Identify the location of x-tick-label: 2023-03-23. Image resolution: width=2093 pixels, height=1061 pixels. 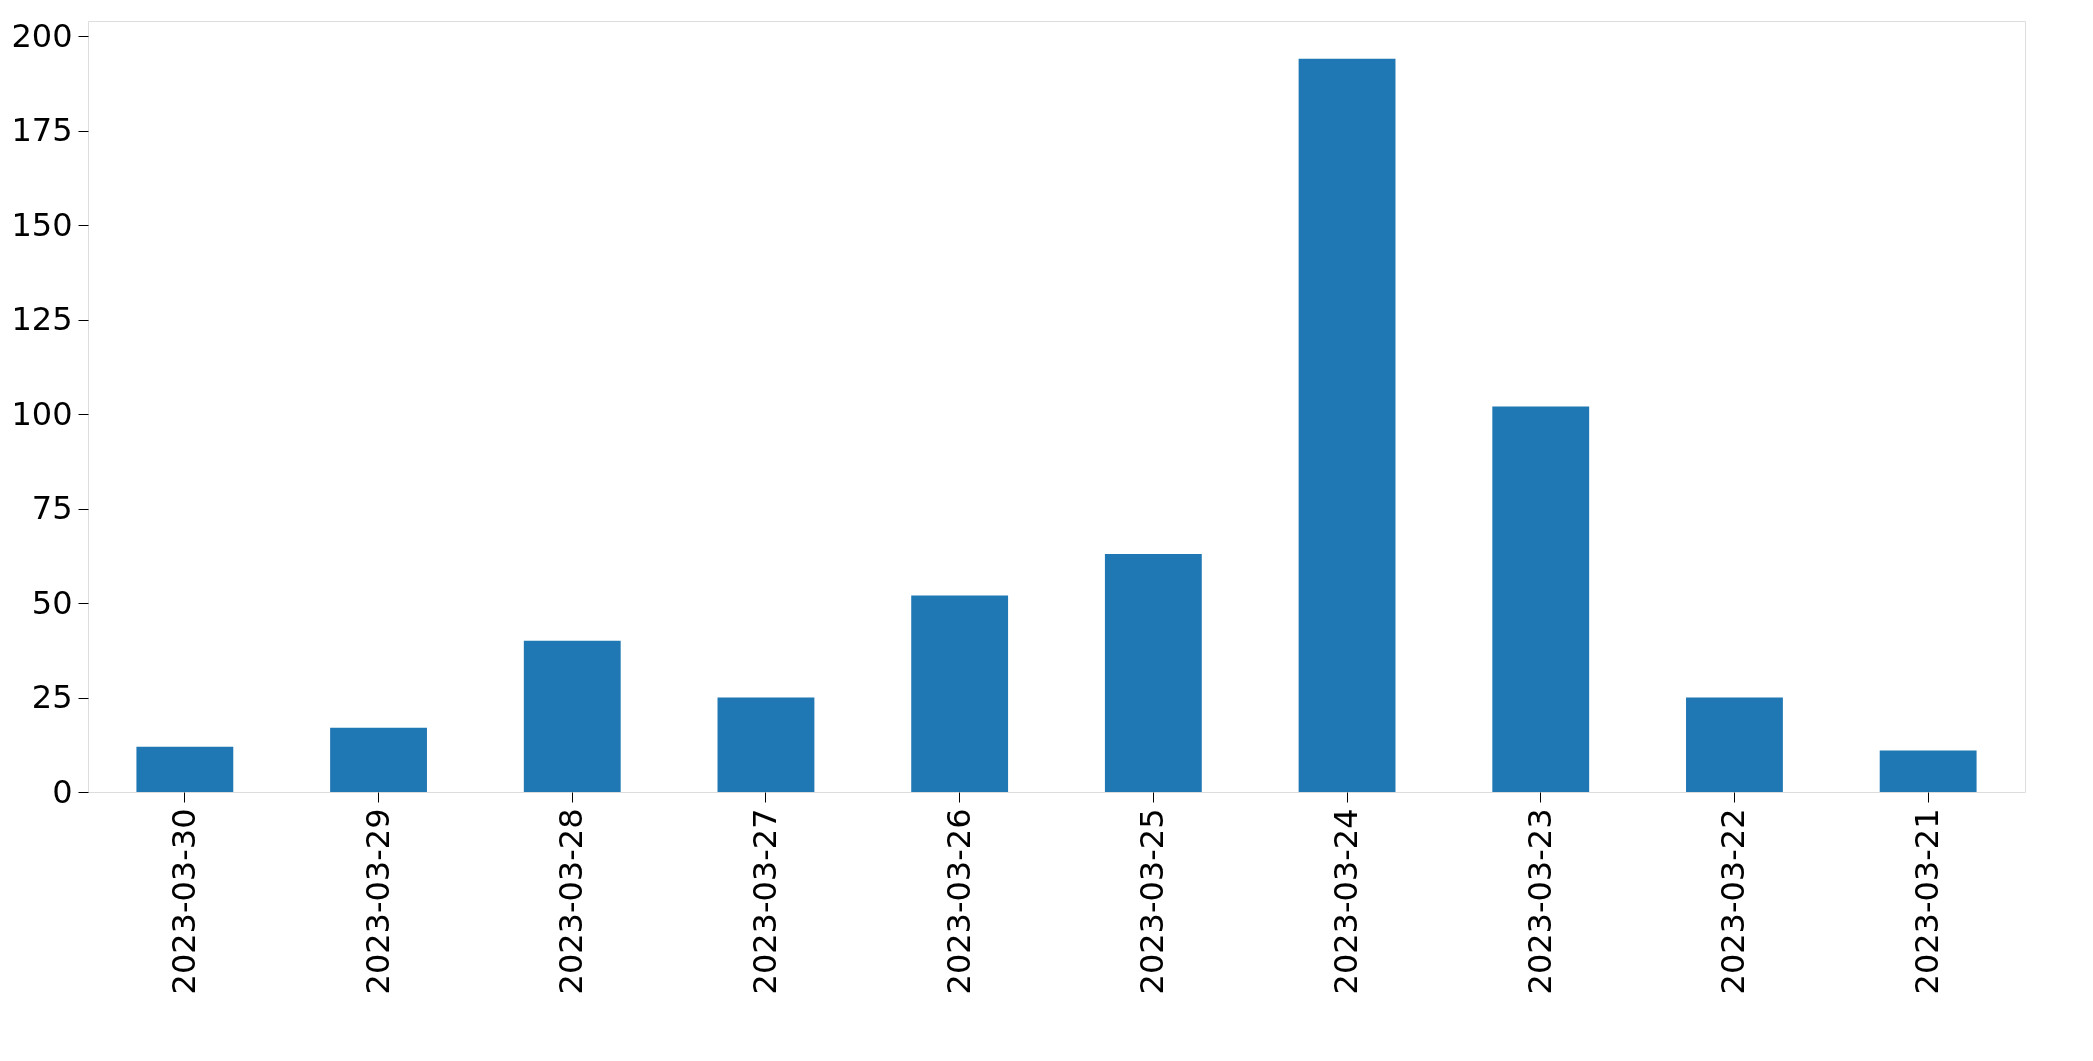
(1539, 901).